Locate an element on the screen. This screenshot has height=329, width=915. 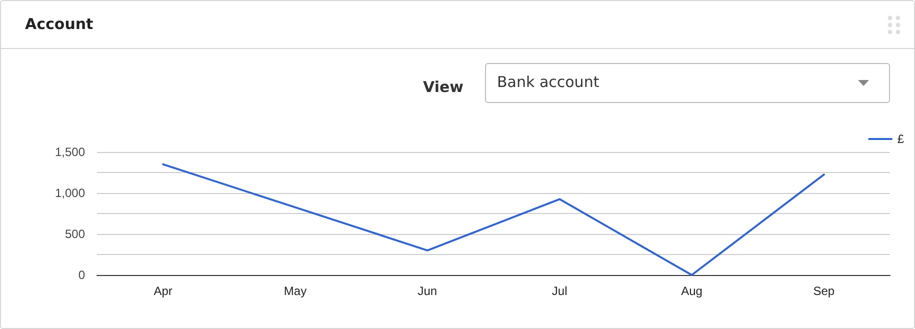
x-tick-label: Aug is located at coordinates (691, 291).